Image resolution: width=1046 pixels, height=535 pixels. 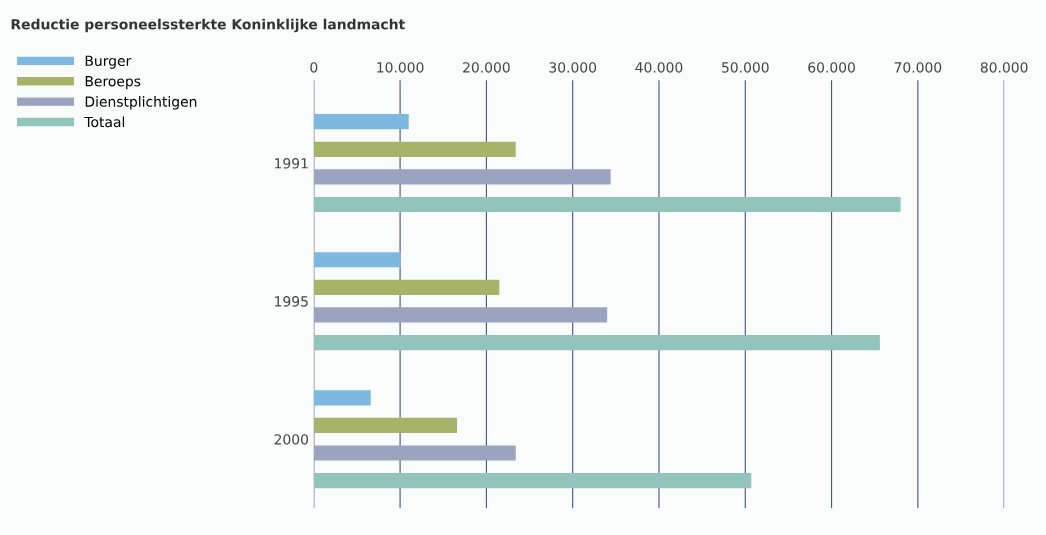 I want to click on x-tick-label: 40.000, so click(x=659, y=67).